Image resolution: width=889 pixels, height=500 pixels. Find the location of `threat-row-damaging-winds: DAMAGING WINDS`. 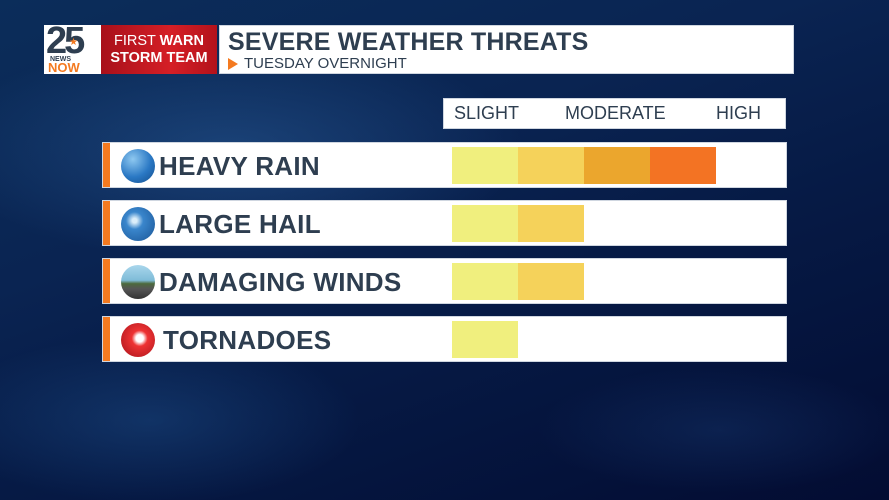

threat-row-damaging-winds: DAMAGING WINDS is located at coordinates (444, 281).